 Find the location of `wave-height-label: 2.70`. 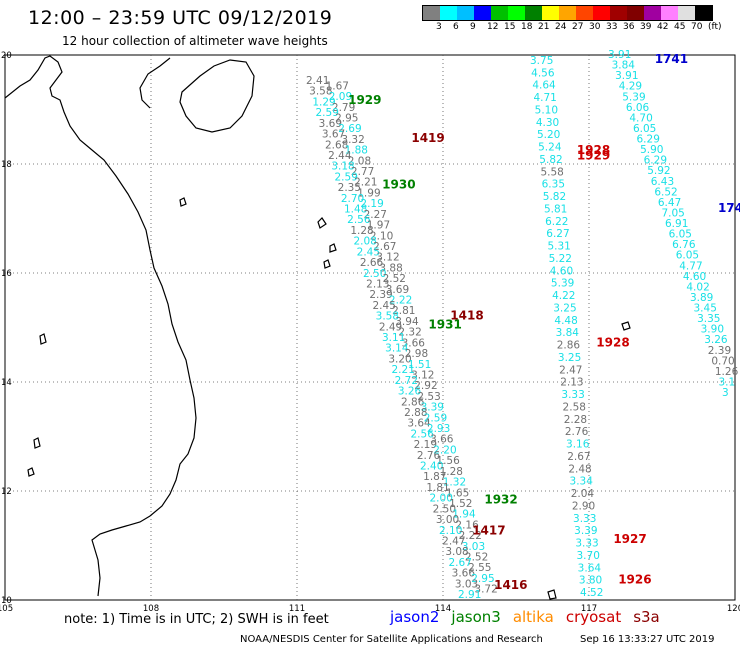

wave-height-label: 2.70 is located at coordinates (352, 199).